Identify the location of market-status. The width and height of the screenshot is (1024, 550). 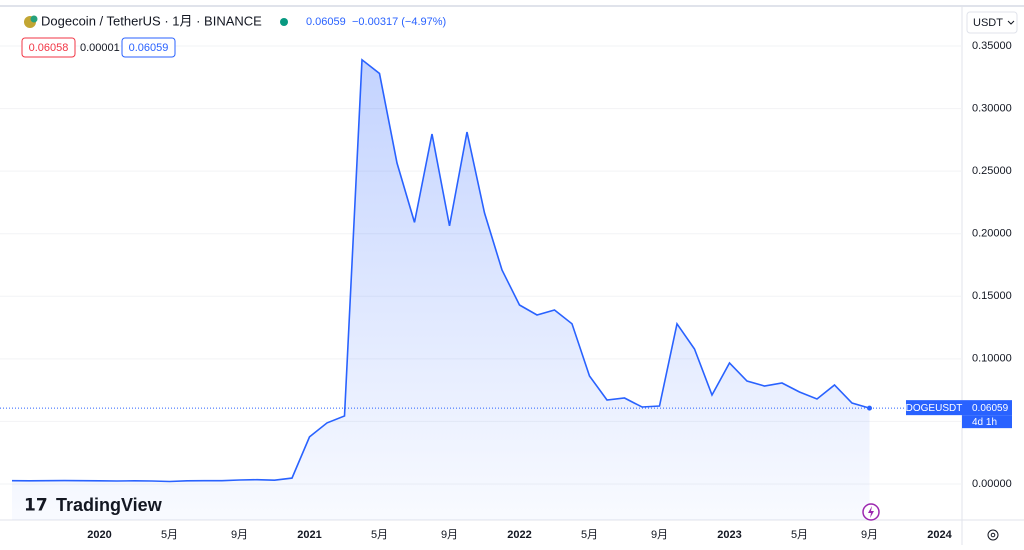
(284, 22).